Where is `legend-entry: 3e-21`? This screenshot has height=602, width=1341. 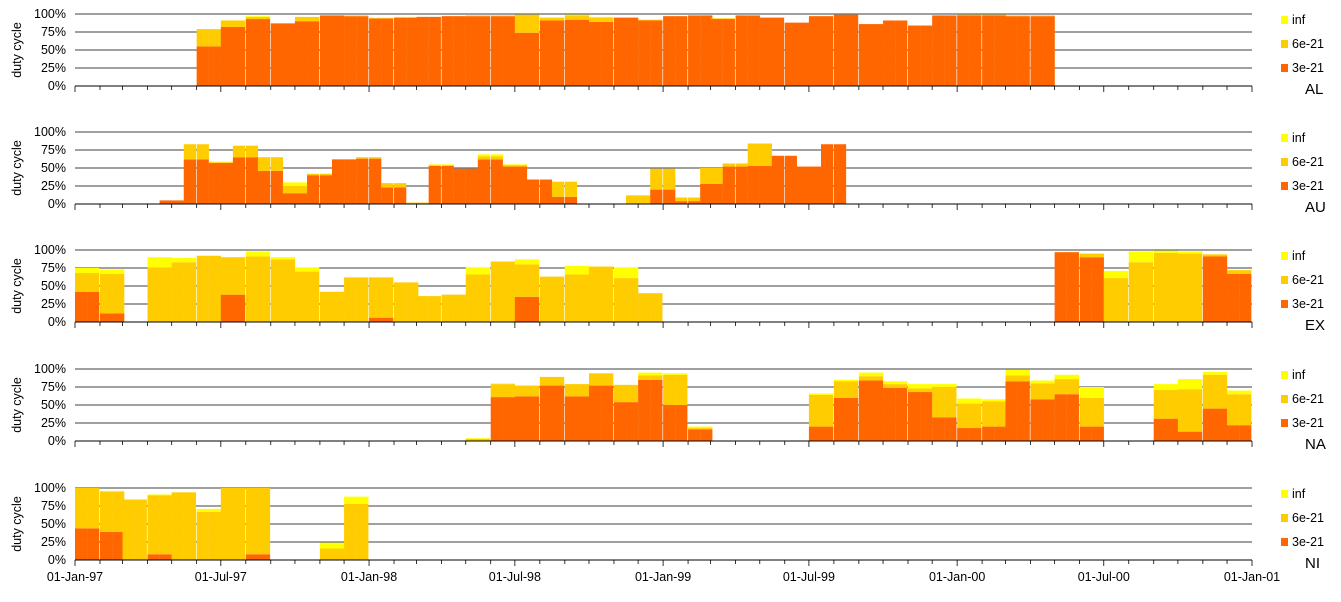
legend-entry: 3e-21 is located at coordinates (1308, 304).